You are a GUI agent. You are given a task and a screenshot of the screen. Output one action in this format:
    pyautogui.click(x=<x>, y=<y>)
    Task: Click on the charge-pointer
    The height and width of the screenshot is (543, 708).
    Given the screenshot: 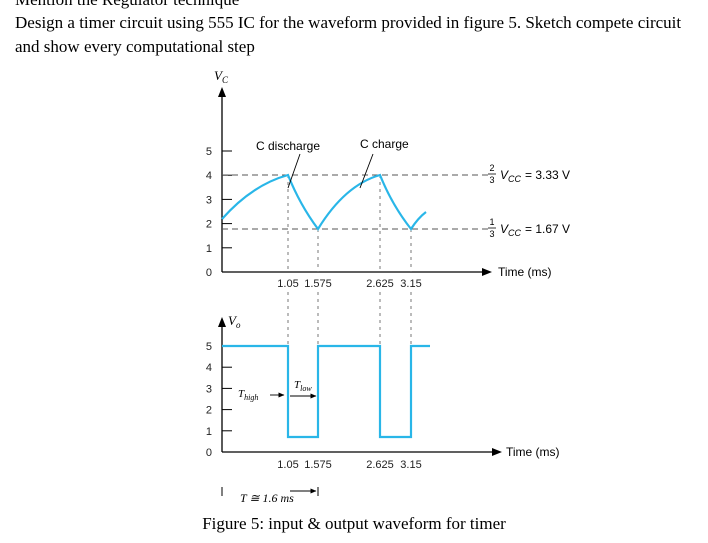 What is the action you would take?
    pyautogui.click(x=366, y=171)
    